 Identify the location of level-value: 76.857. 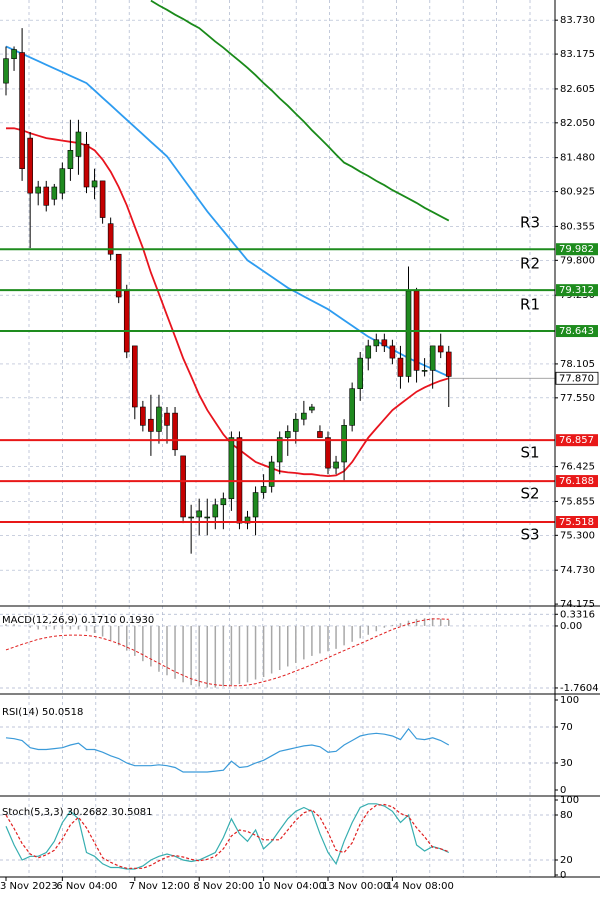
(576, 440).